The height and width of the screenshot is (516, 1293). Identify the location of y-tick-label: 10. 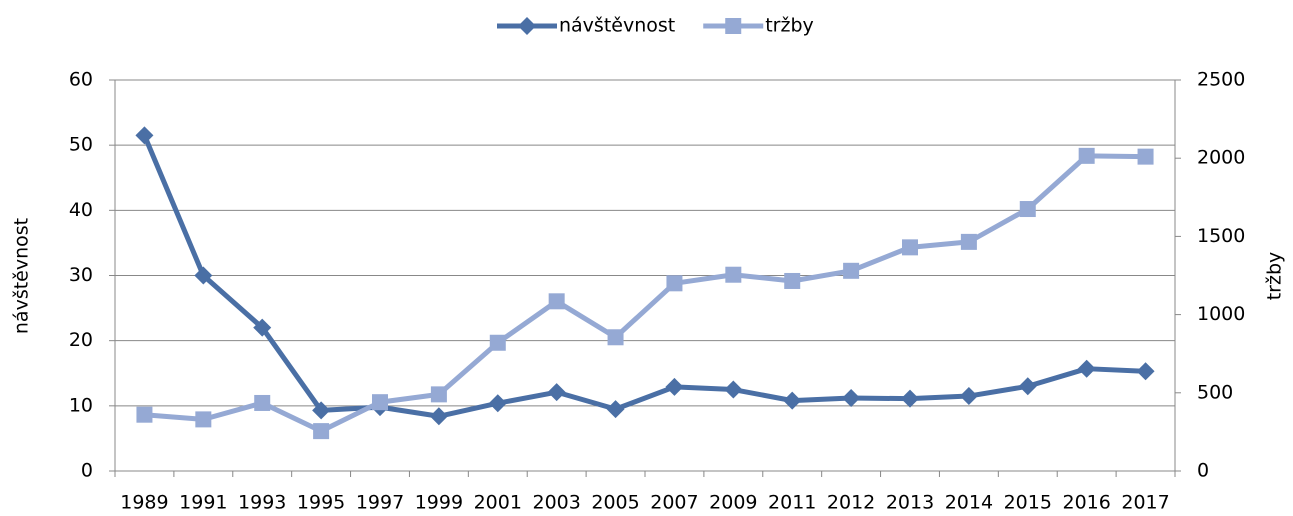
(81, 405).